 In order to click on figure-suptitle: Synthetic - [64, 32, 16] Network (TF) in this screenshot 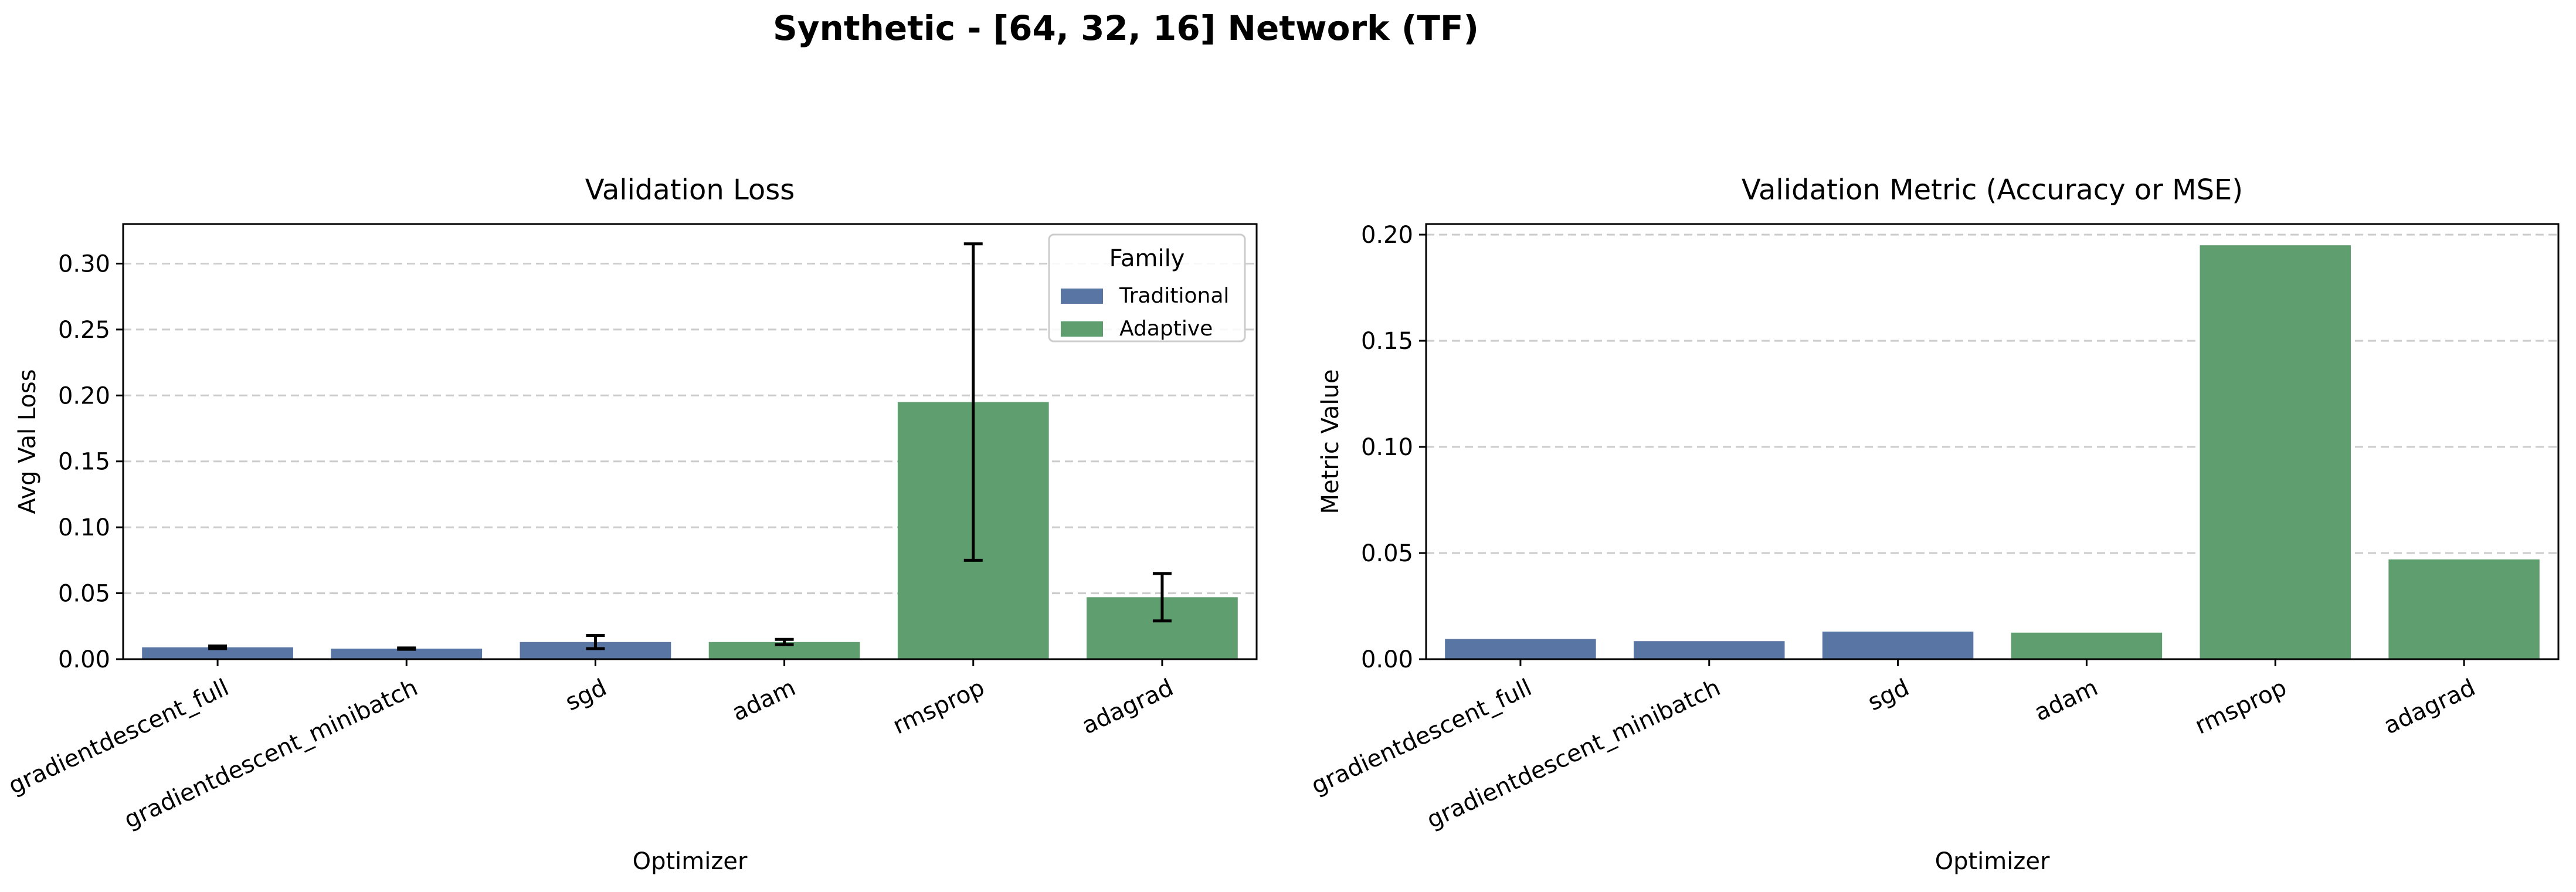, I will do `click(1126, 28)`.